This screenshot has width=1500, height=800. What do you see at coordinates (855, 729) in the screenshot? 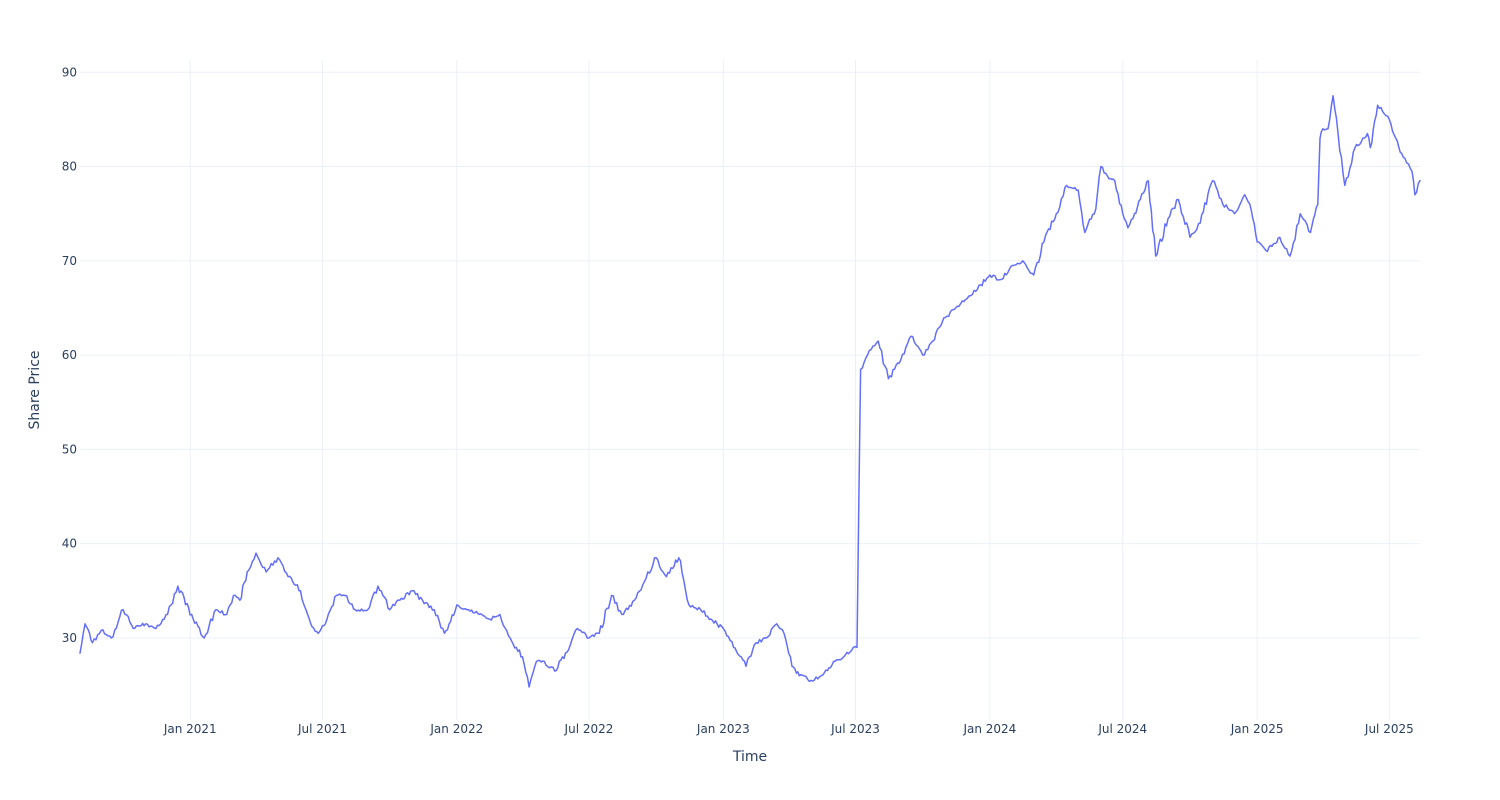
I see `x-tick-label: Jul 2023` at bounding box center [855, 729].